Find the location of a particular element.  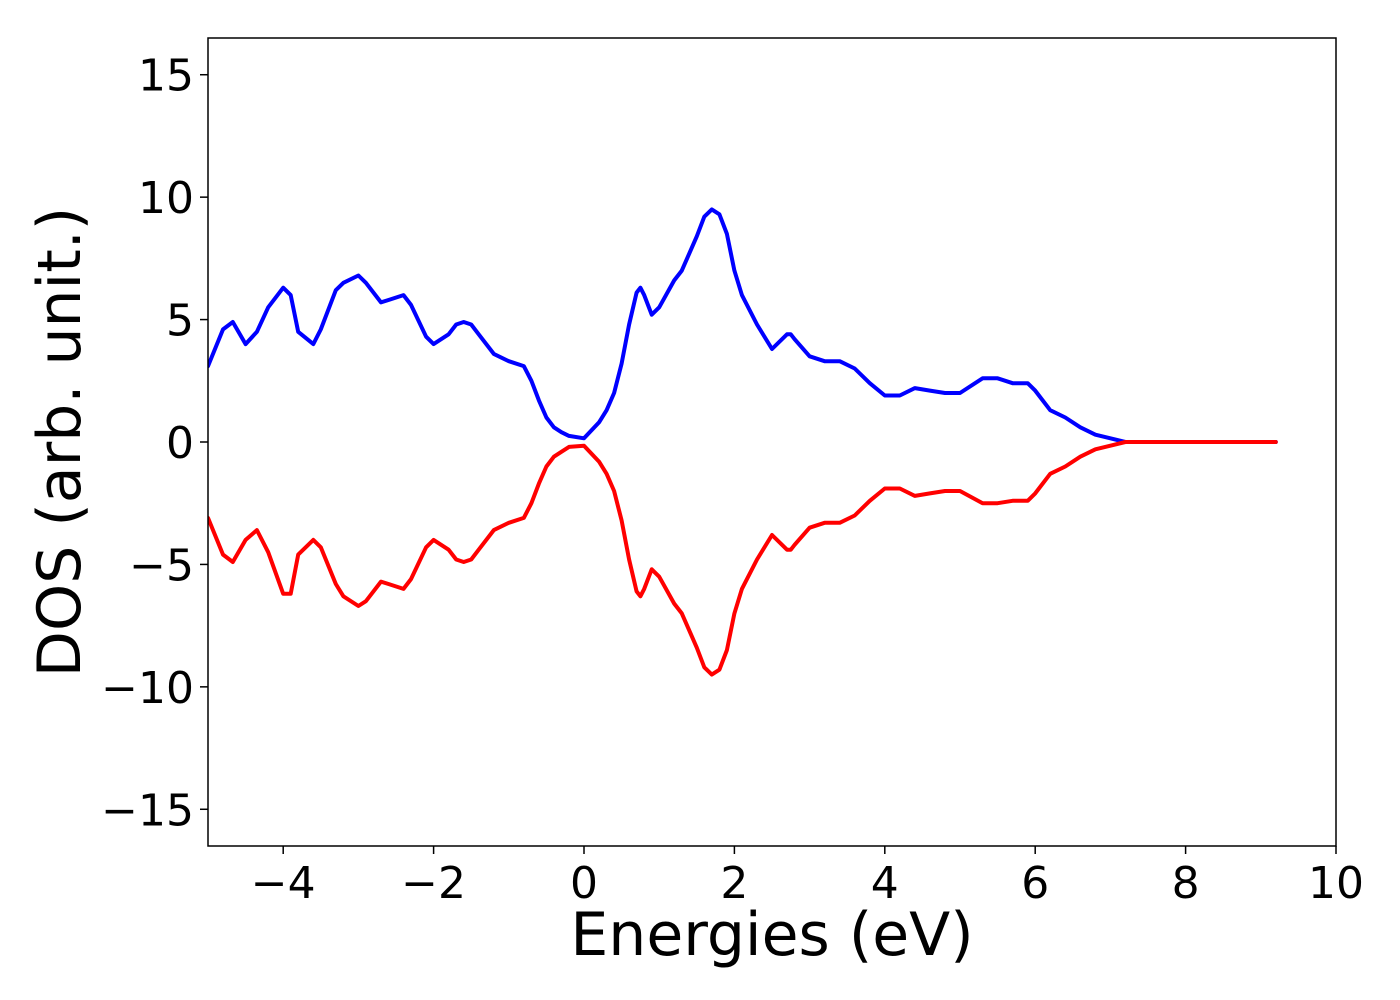

x-tick-label: 6 is located at coordinates (1035, 883).